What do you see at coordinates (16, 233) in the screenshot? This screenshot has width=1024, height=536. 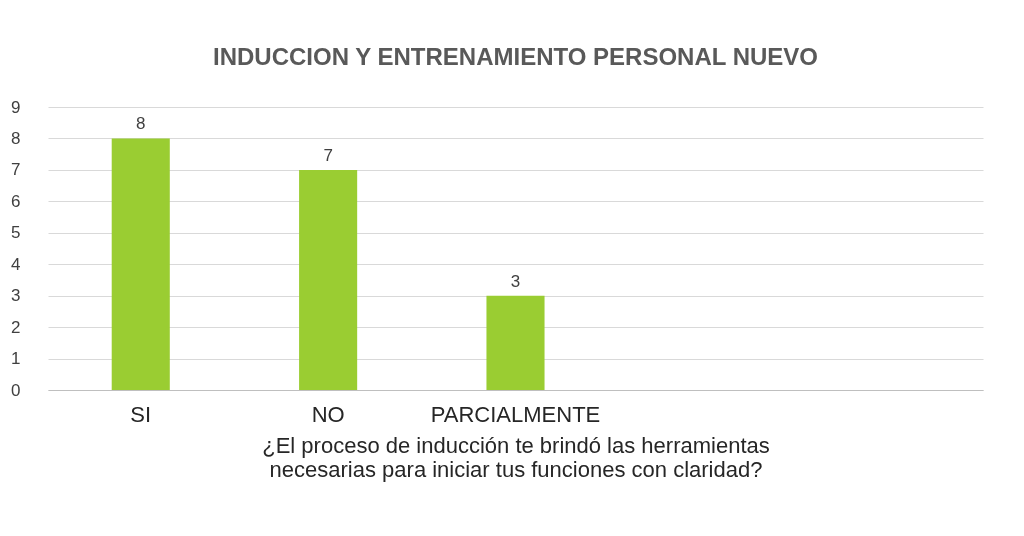 I see `y-tick-label: 5` at bounding box center [16, 233].